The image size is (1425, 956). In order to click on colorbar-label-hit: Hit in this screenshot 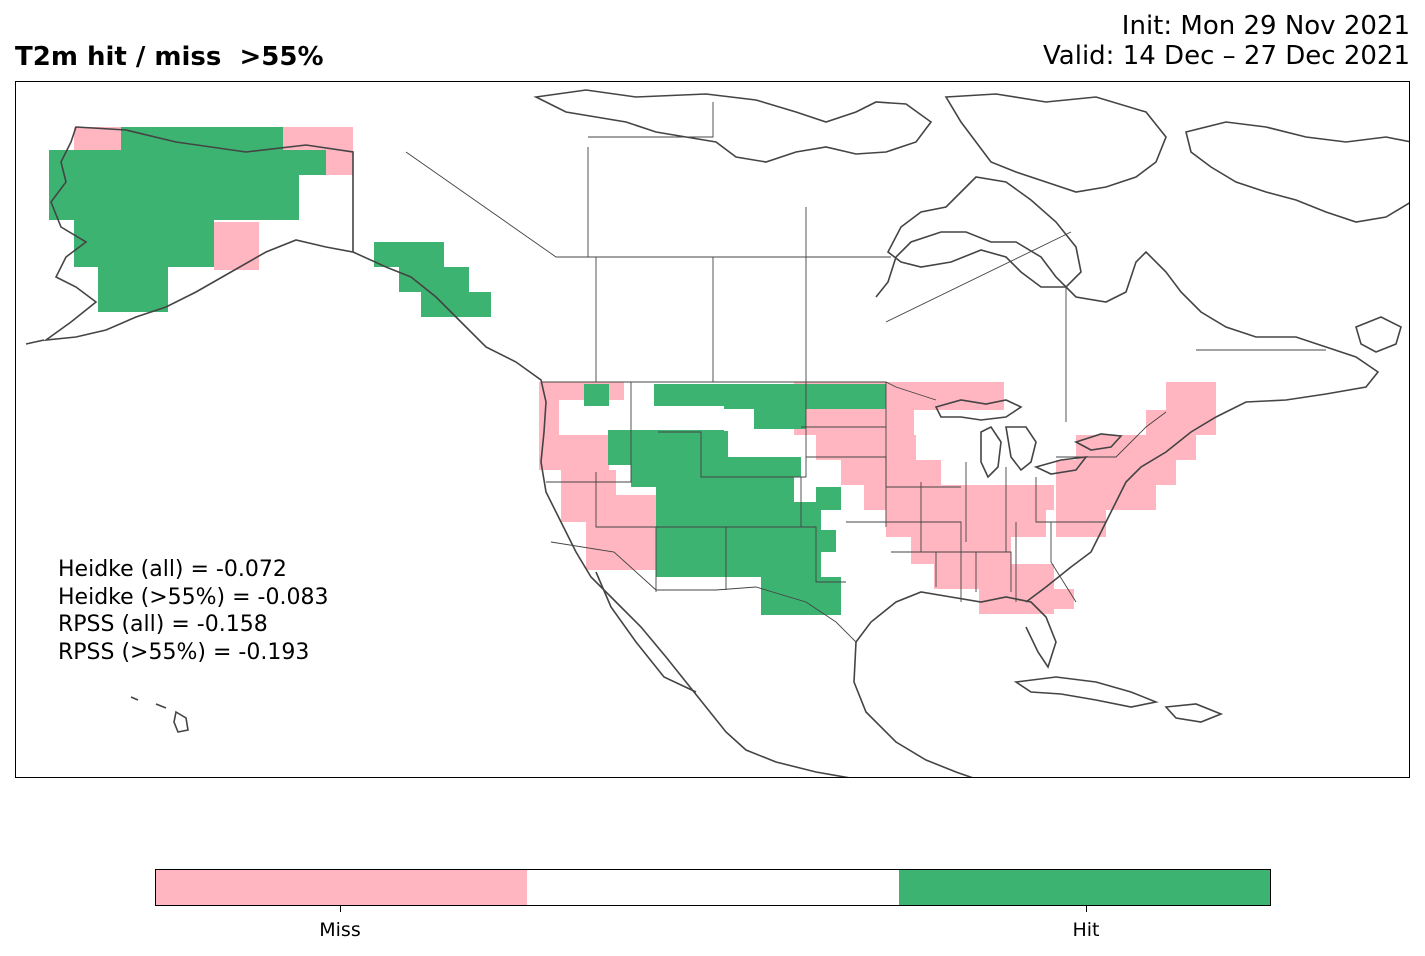, I will do `click(1086, 930)`.